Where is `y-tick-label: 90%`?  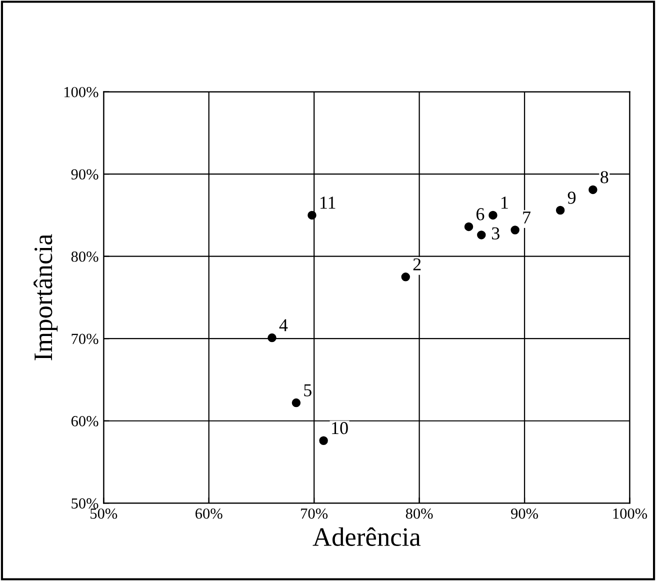
y-tick-label: 90% is located at coordinates (84, 174).